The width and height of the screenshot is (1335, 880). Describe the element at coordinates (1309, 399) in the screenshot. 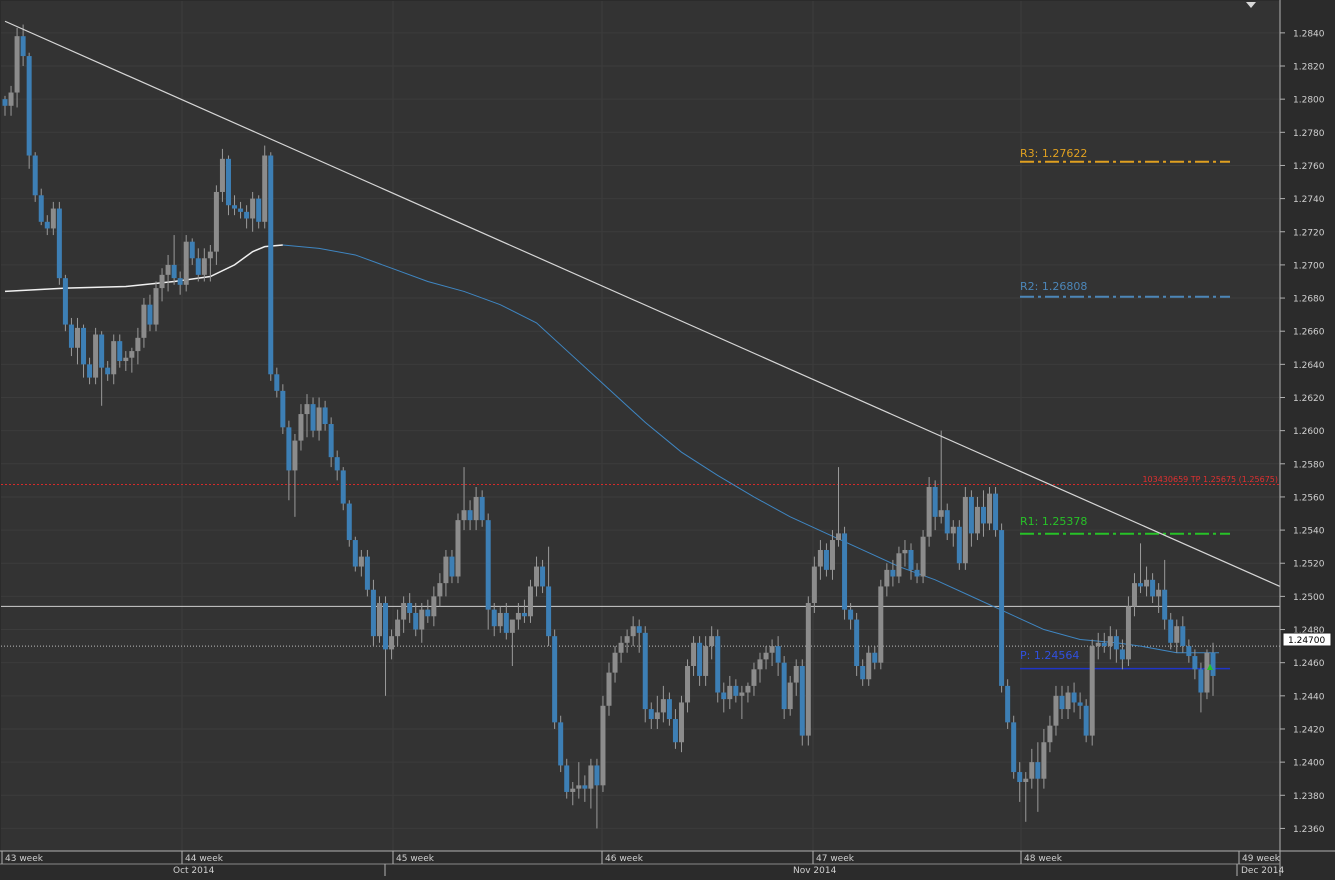

I see `price-tick-label: 1.2620` at that location.